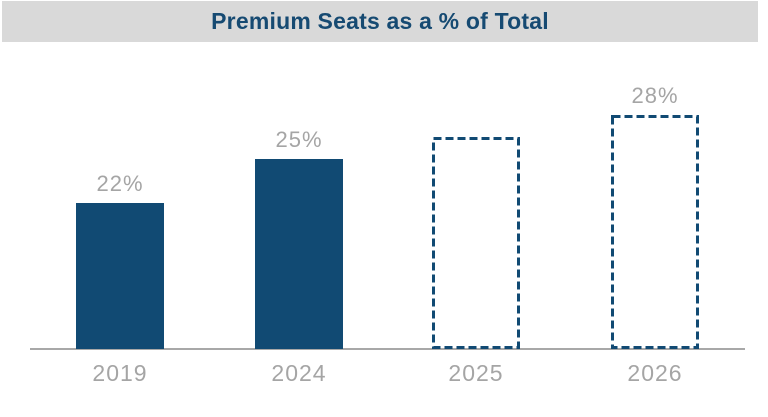 The width and height of the screenshot is (768, 417). I want to click on bar-2024, so click(299, 254).